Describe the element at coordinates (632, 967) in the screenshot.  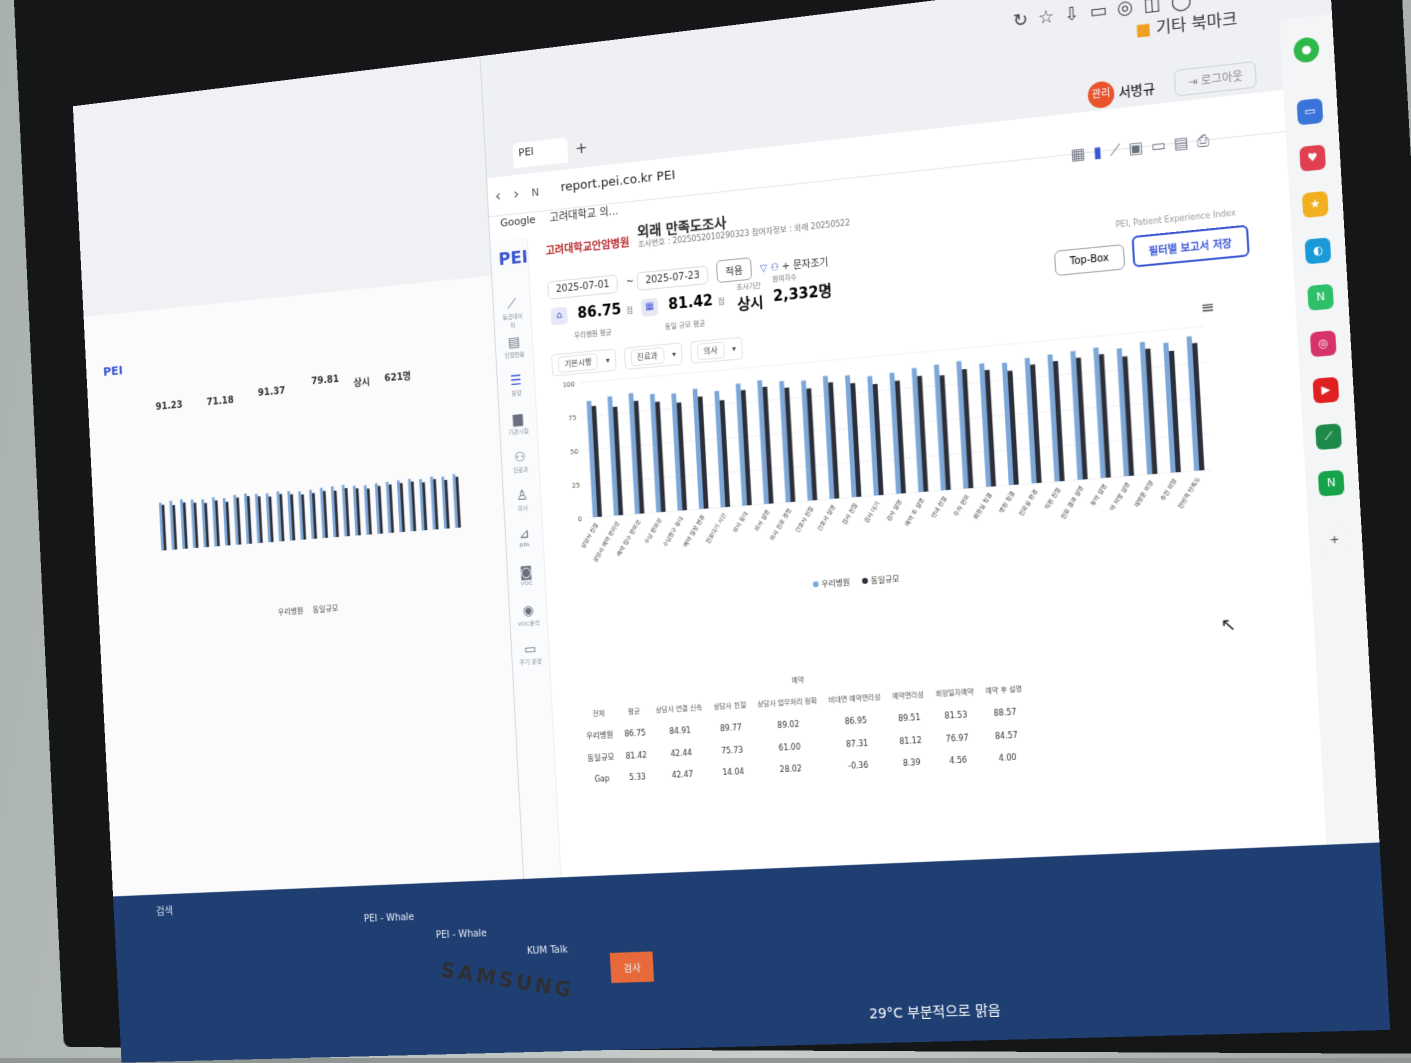
I see `taskbar-item-search: 검사` at that location.